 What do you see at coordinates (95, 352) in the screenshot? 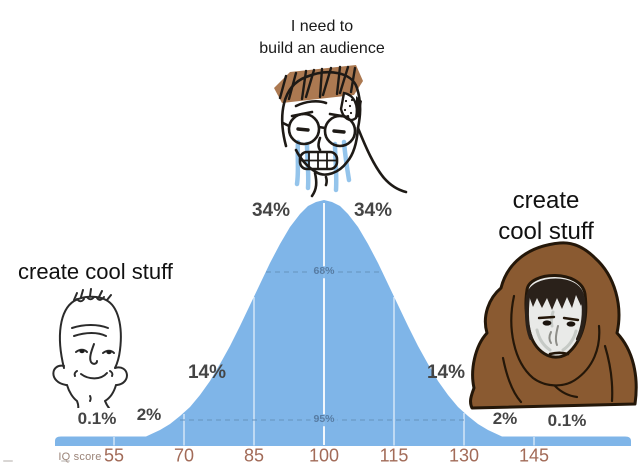
I see `brainlet-eyes` at bounding box center [95, 352].